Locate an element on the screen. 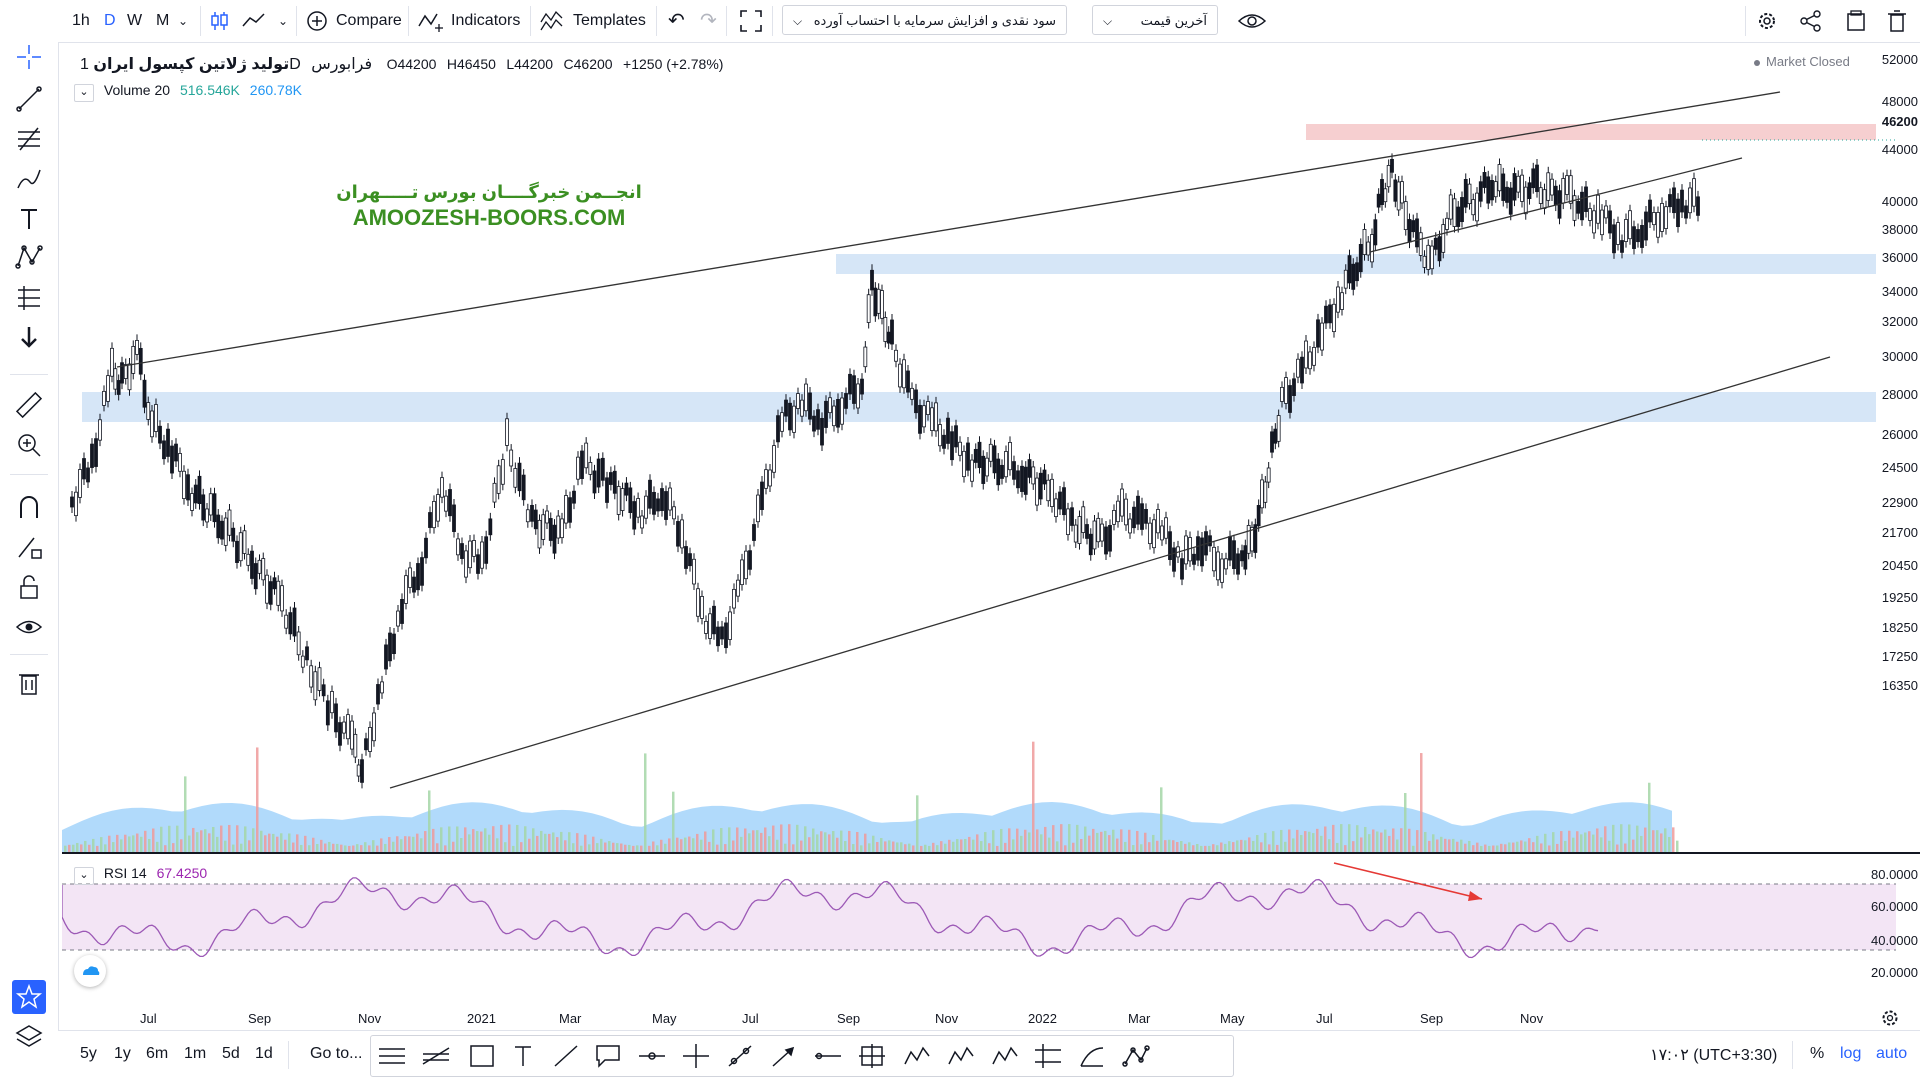 The image size is (1920, 1081). watchlist-button is located at coordinates (29, 997).